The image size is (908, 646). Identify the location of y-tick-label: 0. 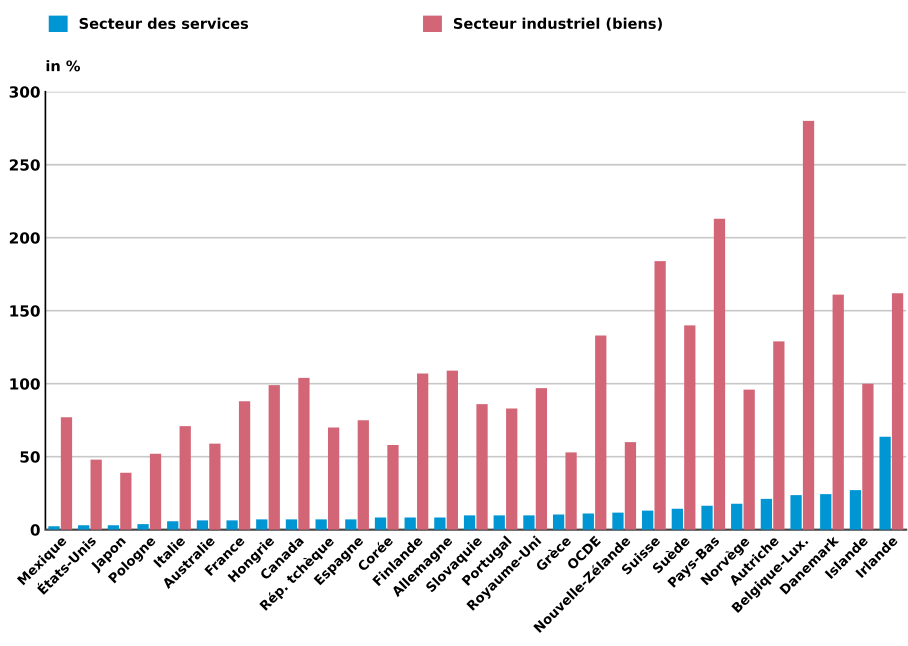
(35, 530).